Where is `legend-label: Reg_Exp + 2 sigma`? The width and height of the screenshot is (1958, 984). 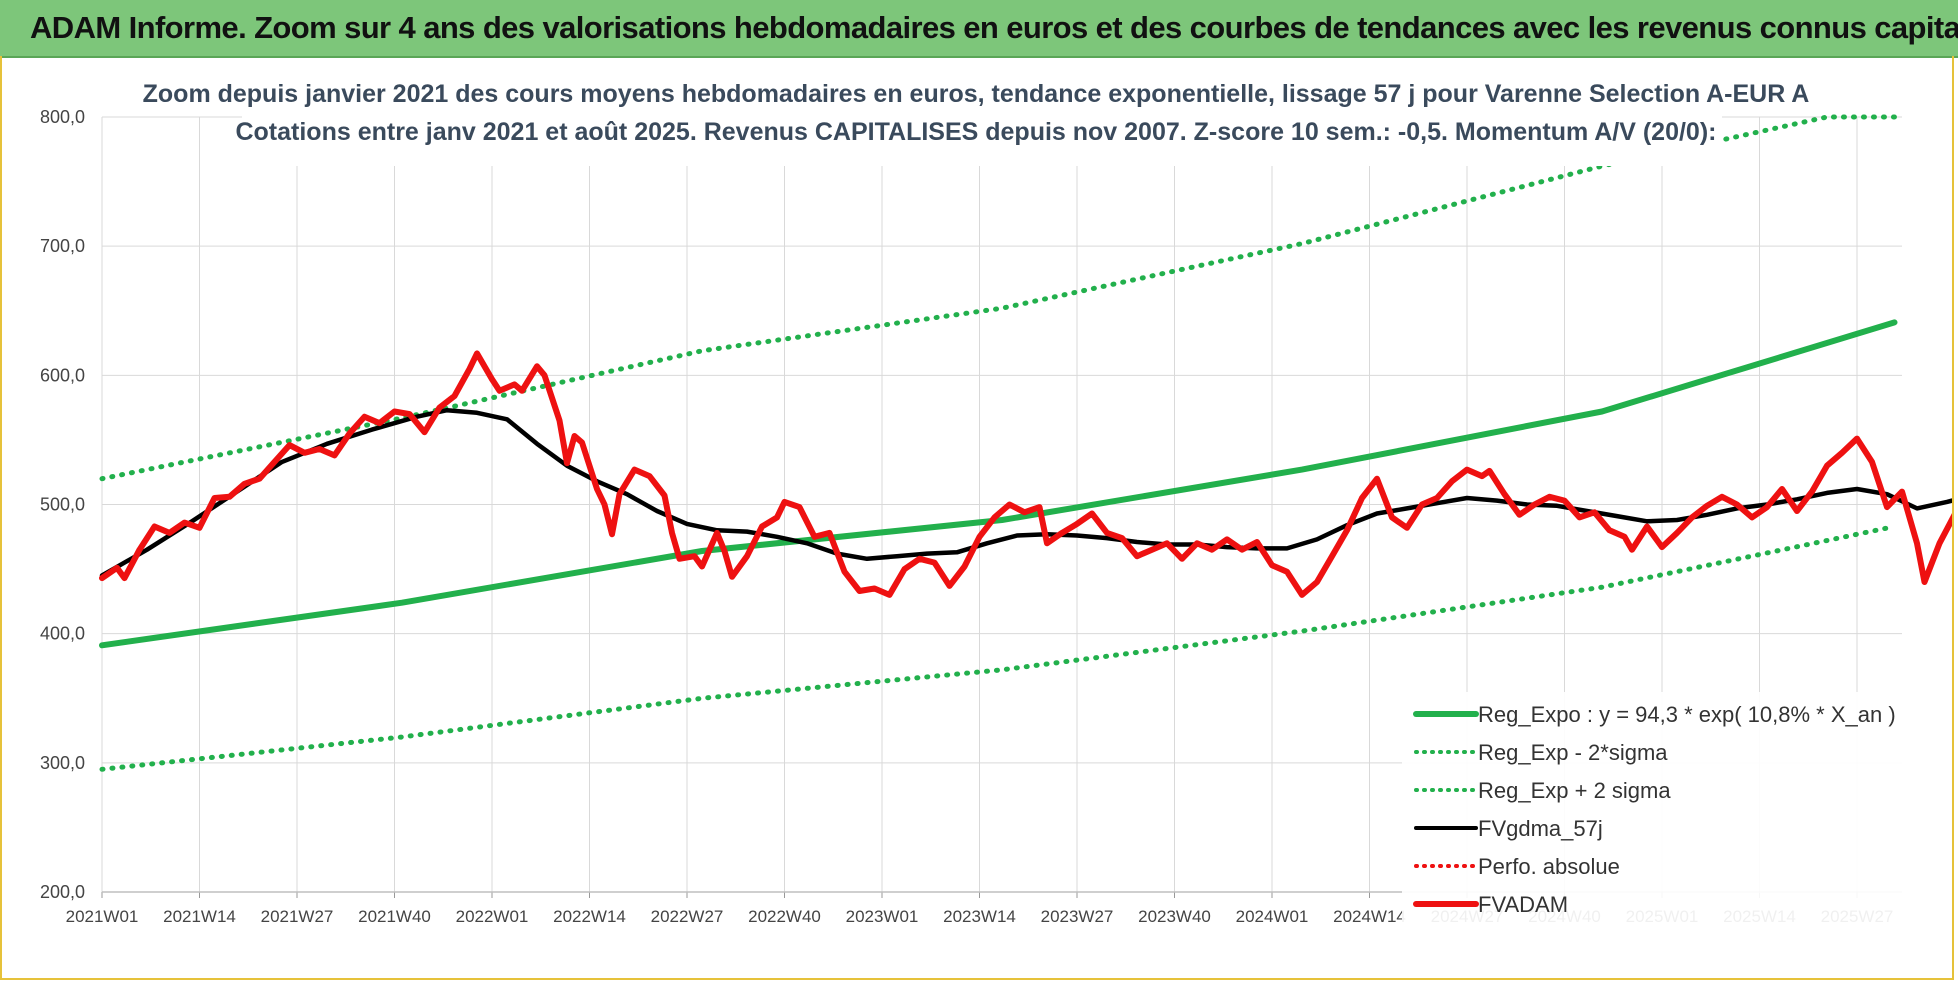 legend-label: Reg_Exp + 2 sigma is located at coordinates (1574, 790).